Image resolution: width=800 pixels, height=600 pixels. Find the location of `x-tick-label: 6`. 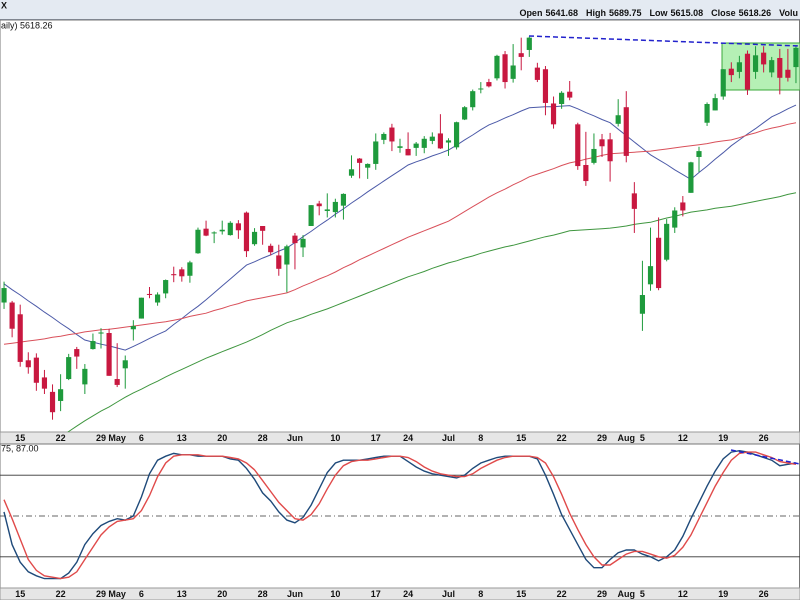

x-tick-label: 6 is located at coordinates (141, 438).